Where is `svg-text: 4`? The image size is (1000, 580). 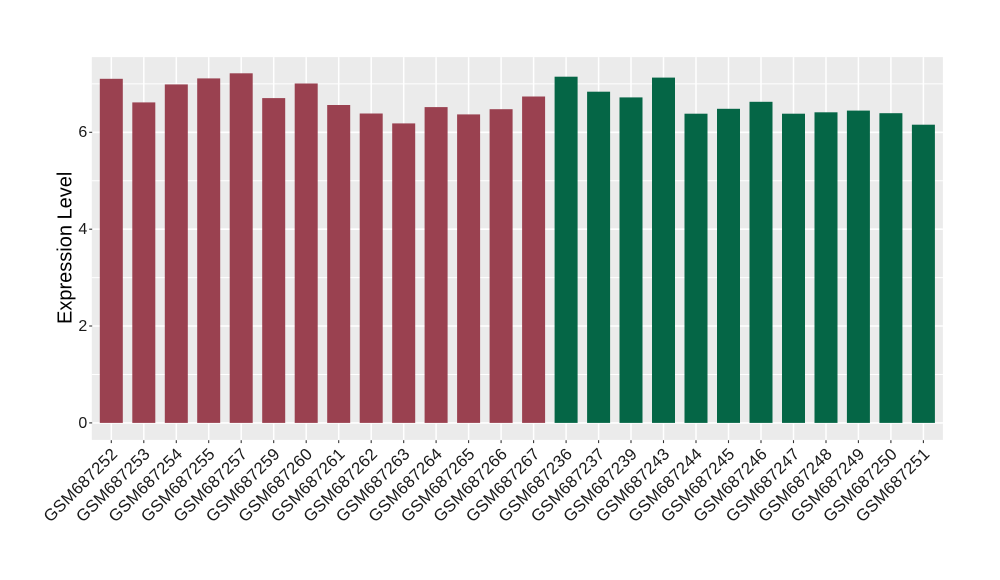
svg-text: 4 is located at coordinates (82, 229).